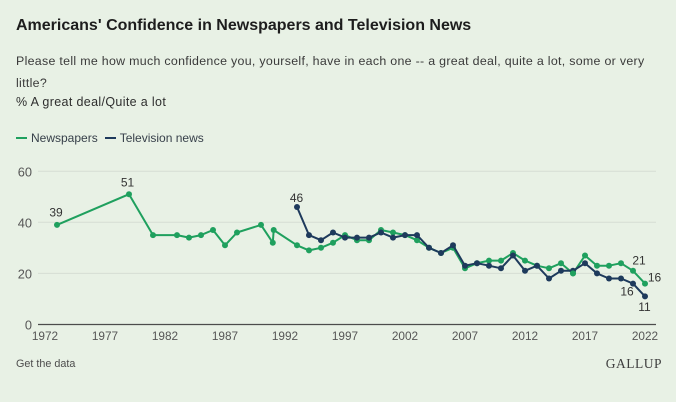 The image size is (676, 402). Describe the element at coordinates (465, 336) in the screenshot. I see `svg-text: 2007` at that location.